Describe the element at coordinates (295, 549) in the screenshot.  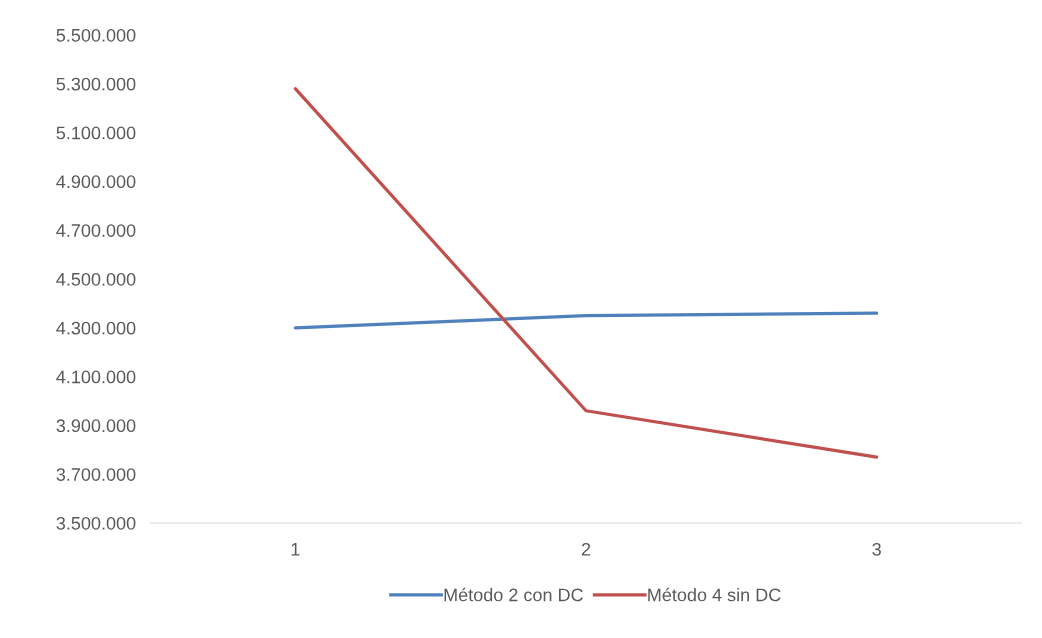
I see `x-tick-label: 1` at that location.